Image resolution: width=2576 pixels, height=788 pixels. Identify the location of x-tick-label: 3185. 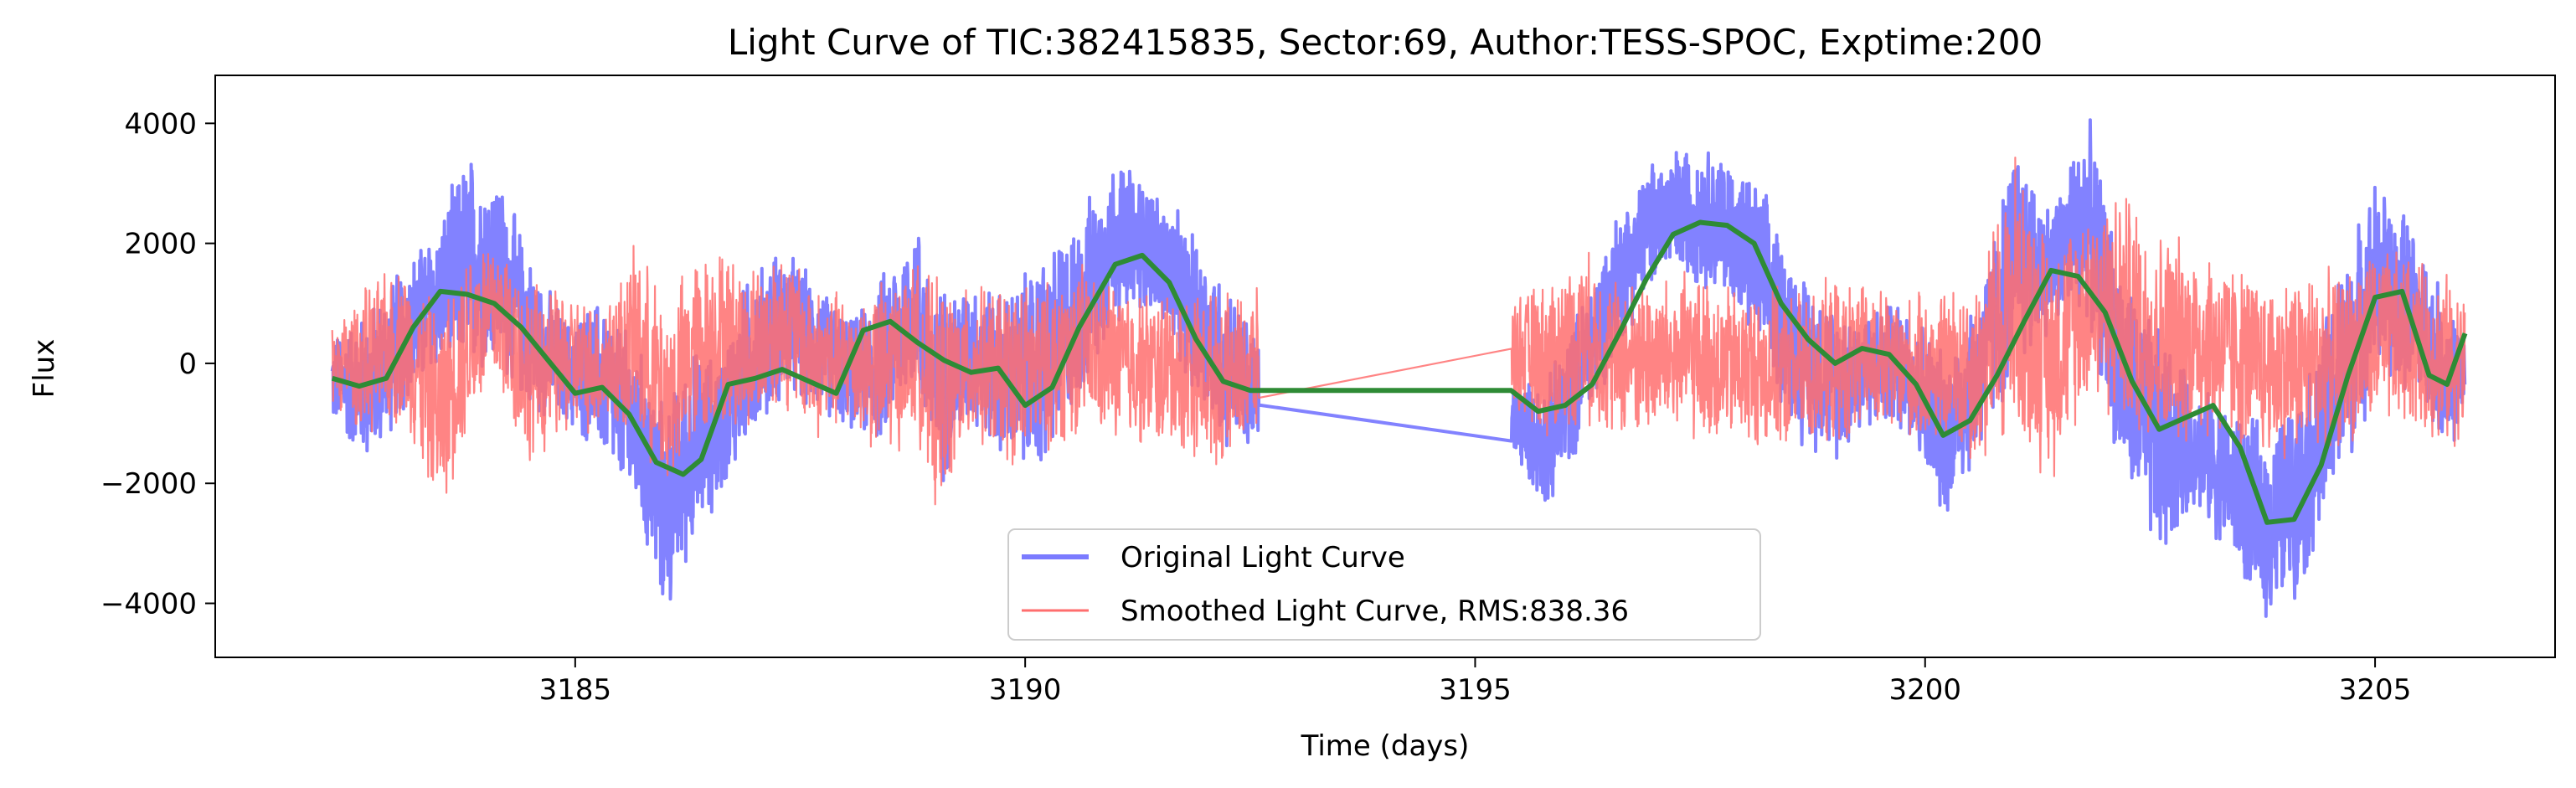
(575, 690).